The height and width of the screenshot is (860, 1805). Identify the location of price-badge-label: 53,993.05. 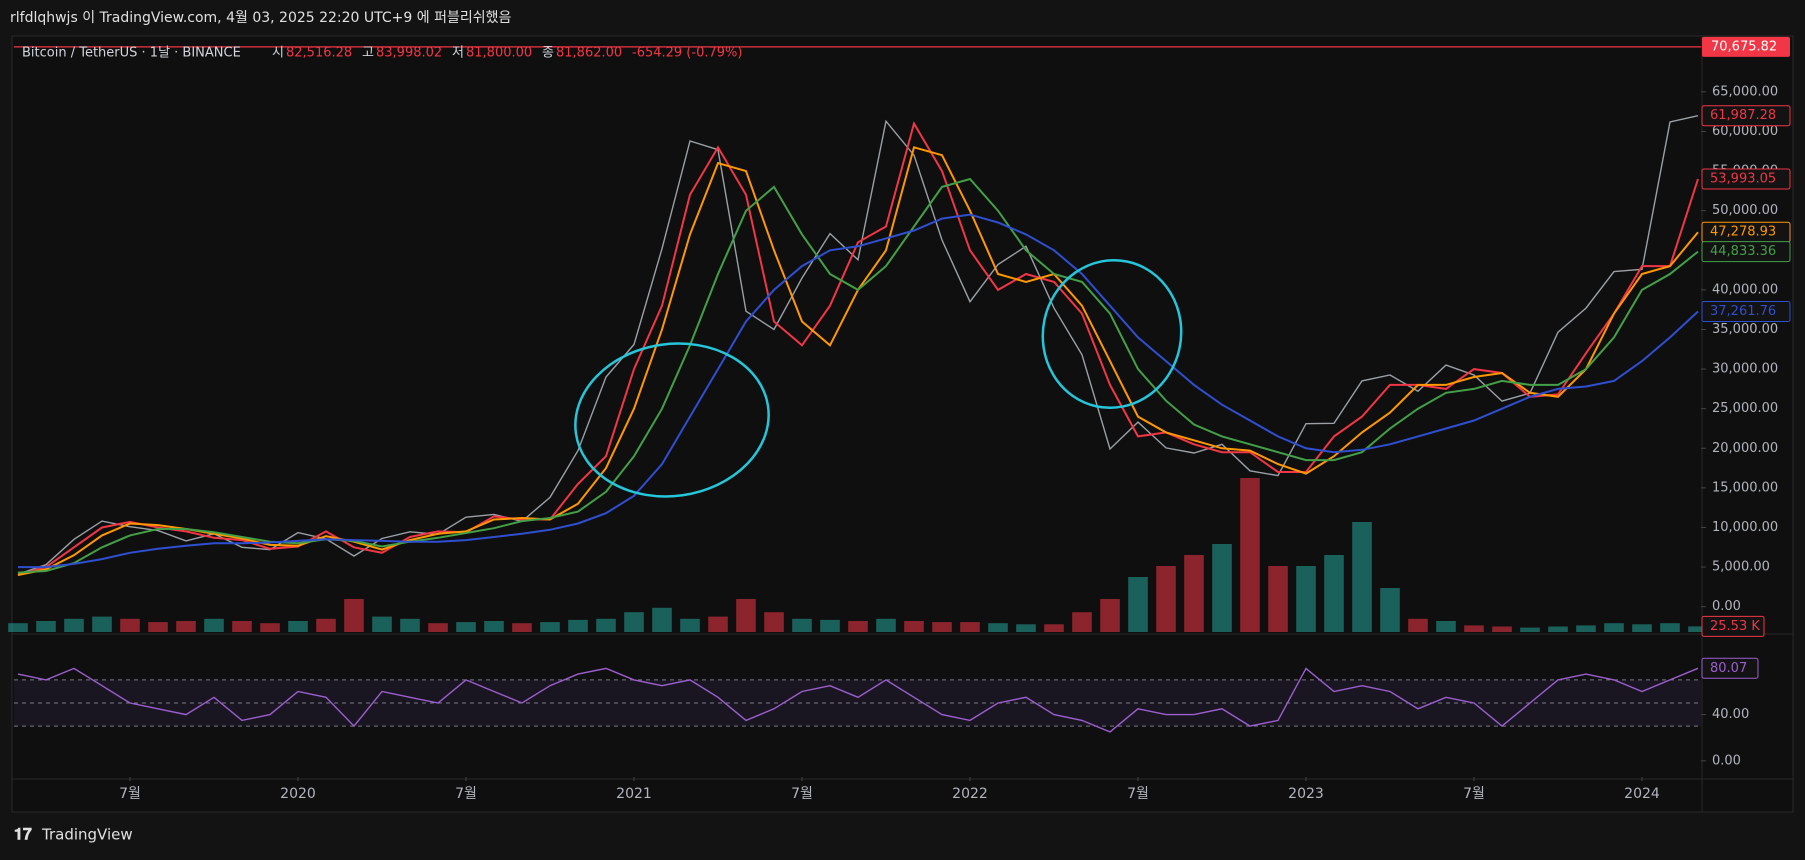
(1743, 179).